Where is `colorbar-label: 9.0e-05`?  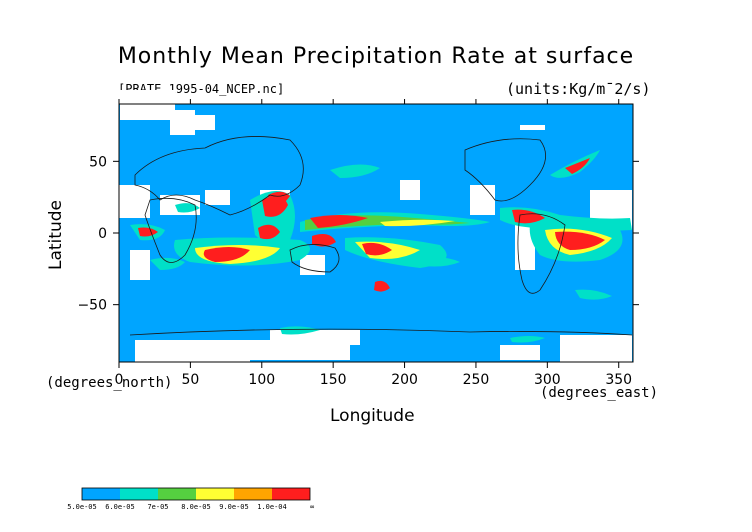 colorbar-label: 9.0e-05 is located at coordinates (234, 507).